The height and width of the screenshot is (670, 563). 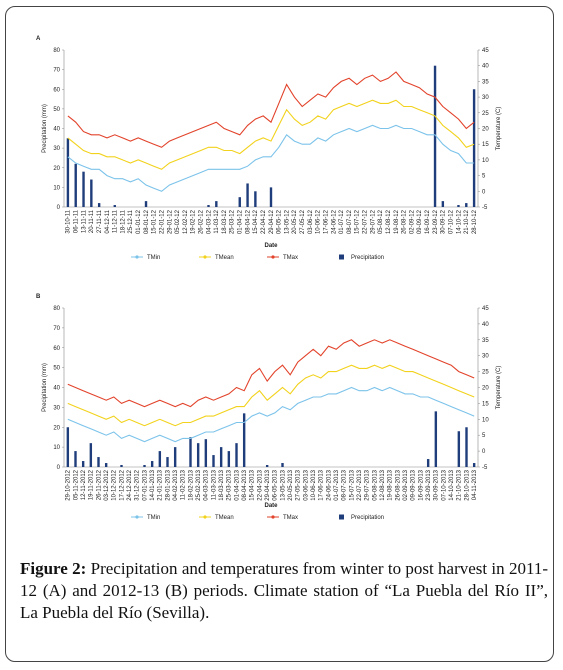 What do you see at coordinates (397, 221) in the screenshot?
I see `x-tick-label: 19-08-12` at bounding box center [397, 221].